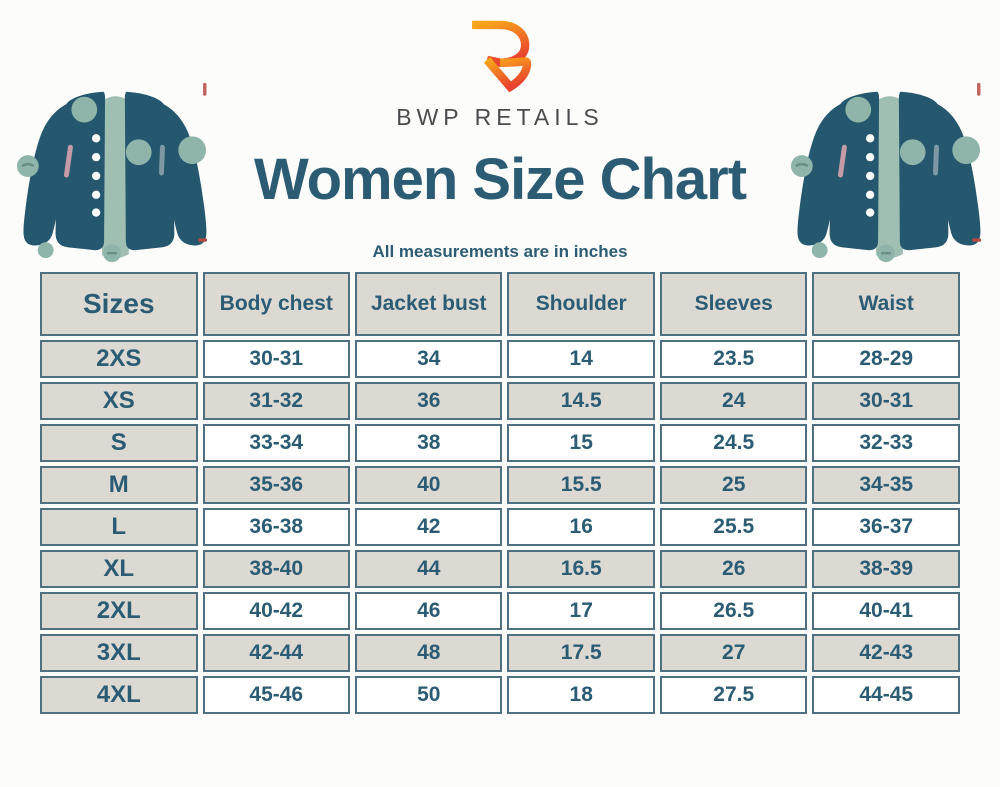 This screenshot has height=787, width=1000. Describe the element at coordinates (276, 485) in the screenshot. I see `body-chest-value: 35-36` at that location.